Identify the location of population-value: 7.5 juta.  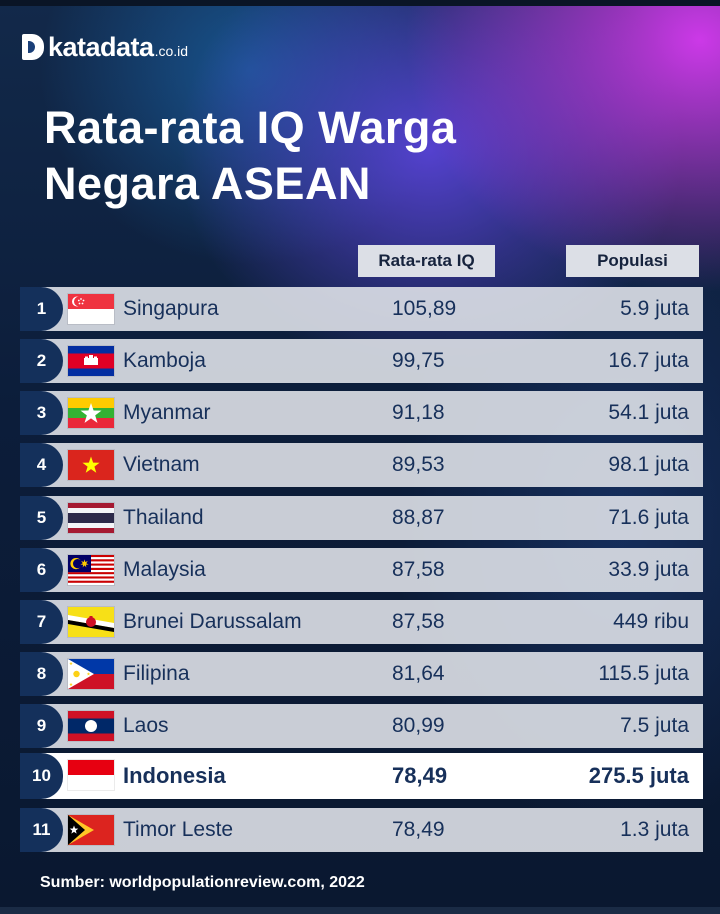
(654, 725).